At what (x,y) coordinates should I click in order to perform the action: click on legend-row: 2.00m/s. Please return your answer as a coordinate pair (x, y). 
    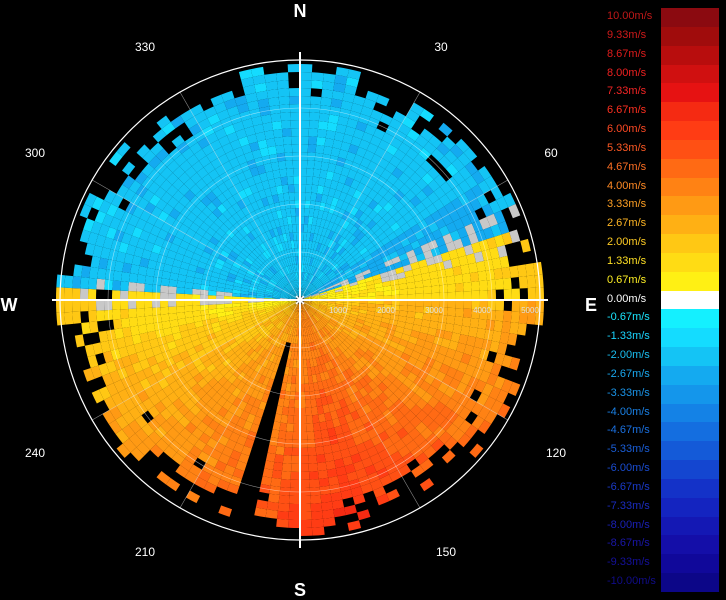
    Looking at the image, I should click on (663, 244).